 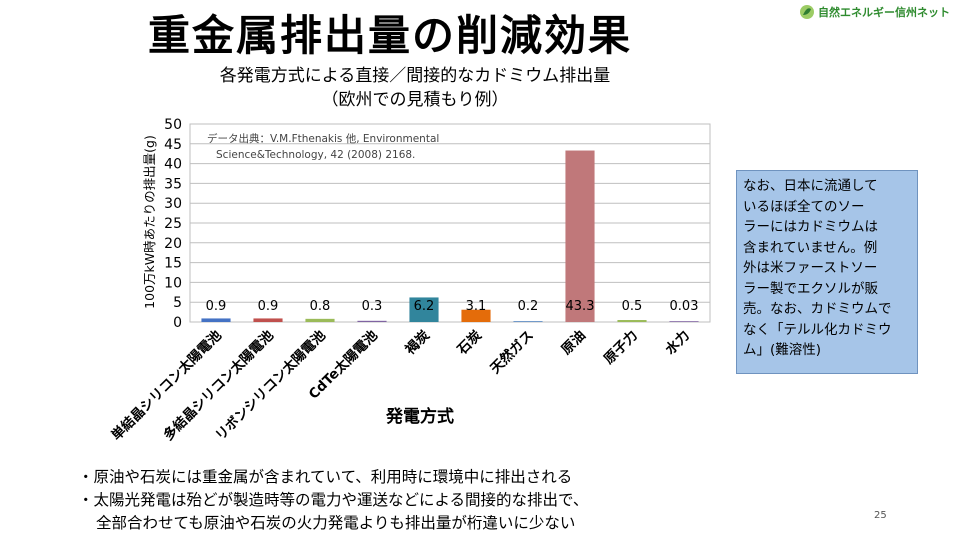 I want to click on callout-line: いるほぼ全てのソー, so click(x=804, y=206).